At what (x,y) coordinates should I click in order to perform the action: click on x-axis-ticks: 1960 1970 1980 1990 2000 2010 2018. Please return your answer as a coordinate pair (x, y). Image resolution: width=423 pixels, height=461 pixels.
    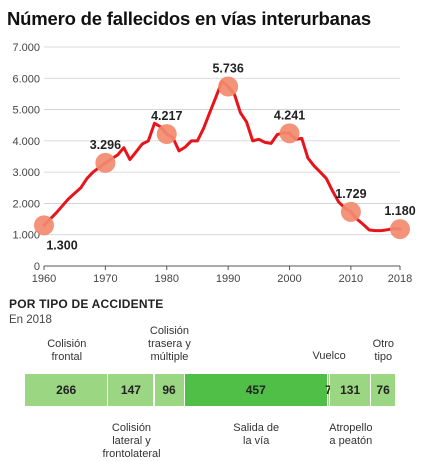
    Looking at the image, I should click on (222, 279).